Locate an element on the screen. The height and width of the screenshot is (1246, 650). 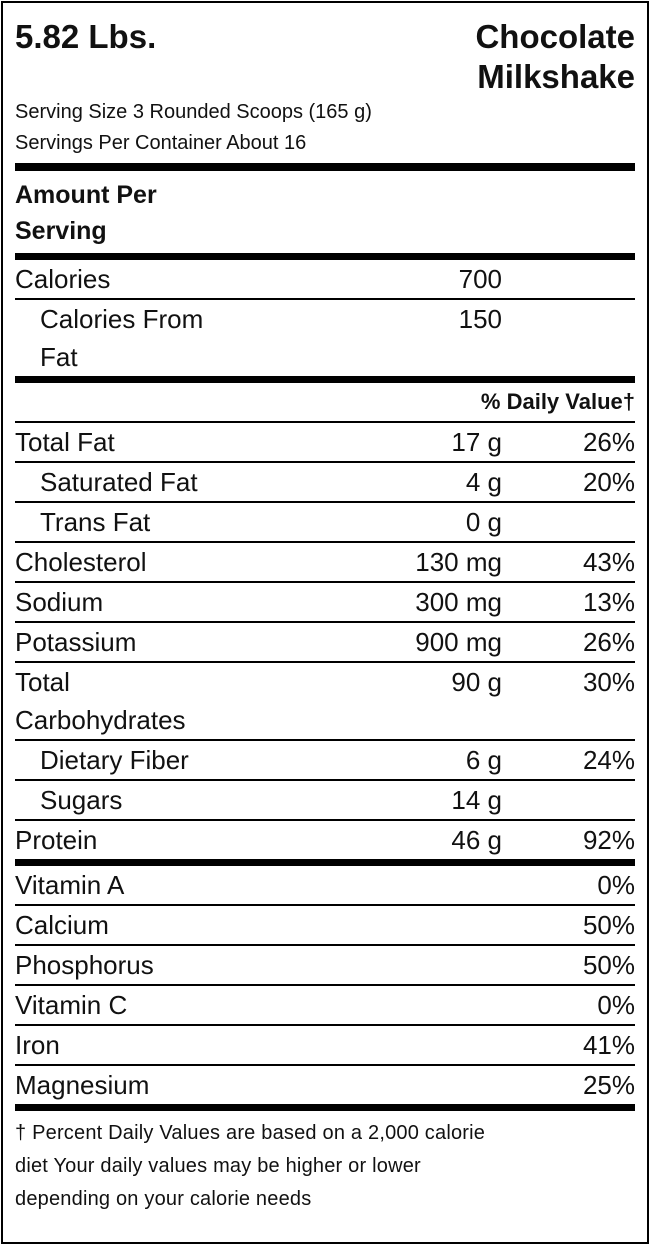
nutrient-row: Total Fat 17 g 26% is located at coordinates (325, 443).